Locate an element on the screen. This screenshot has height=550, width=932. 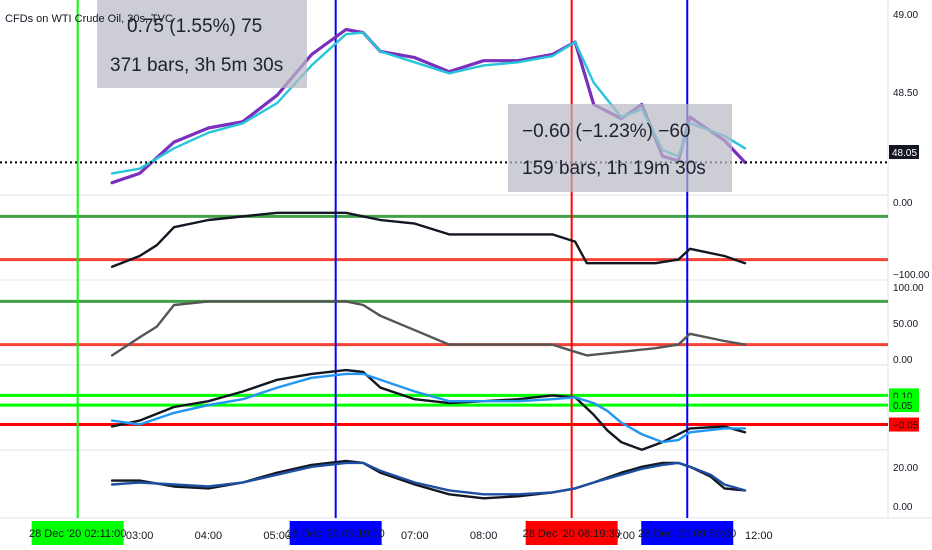
oscillator-1-axis-tick: 0.00 is located at coordinates (903, 203).